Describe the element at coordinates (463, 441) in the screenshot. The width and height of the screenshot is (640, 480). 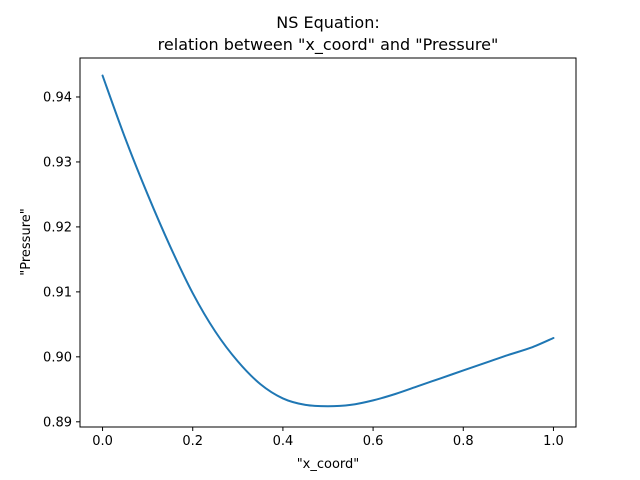
I see `x-tick-label: 0.8` at that location.